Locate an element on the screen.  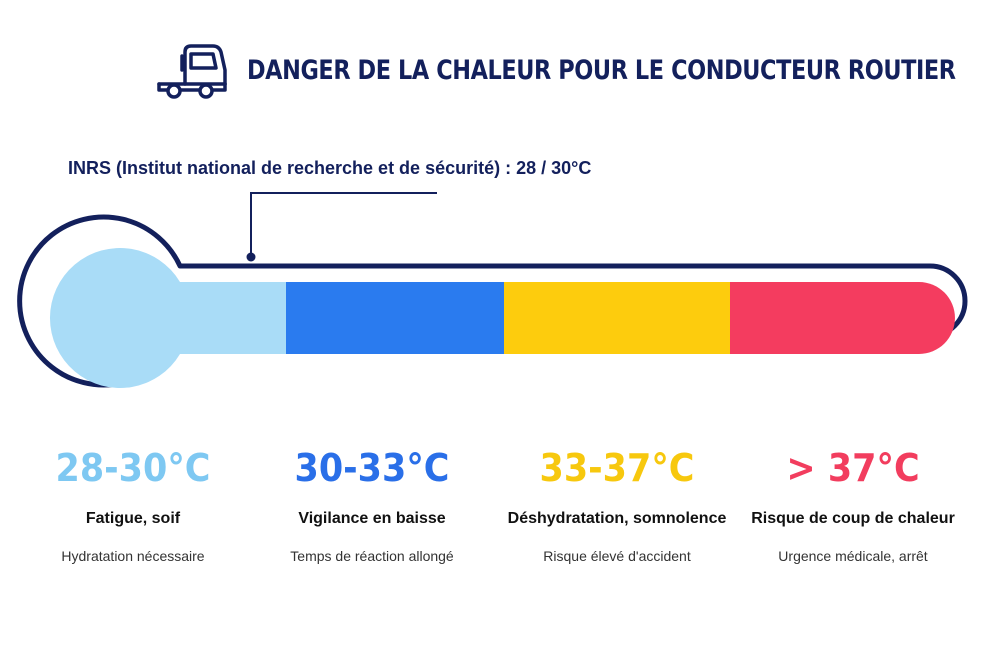
zone-3-fill is located at coordinates (617, 318).